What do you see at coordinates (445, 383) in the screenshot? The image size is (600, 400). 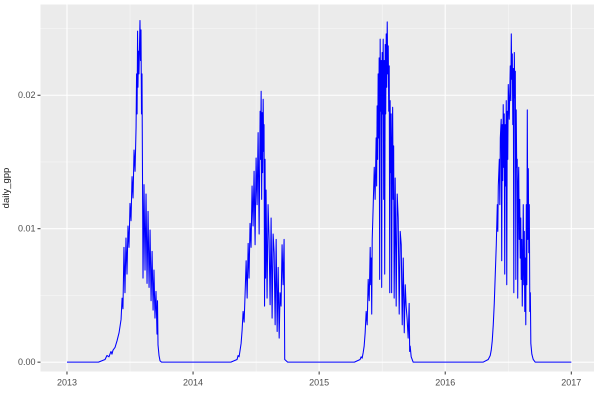 I see `x-tick-label: 2016` at bounding box center [445, 383].